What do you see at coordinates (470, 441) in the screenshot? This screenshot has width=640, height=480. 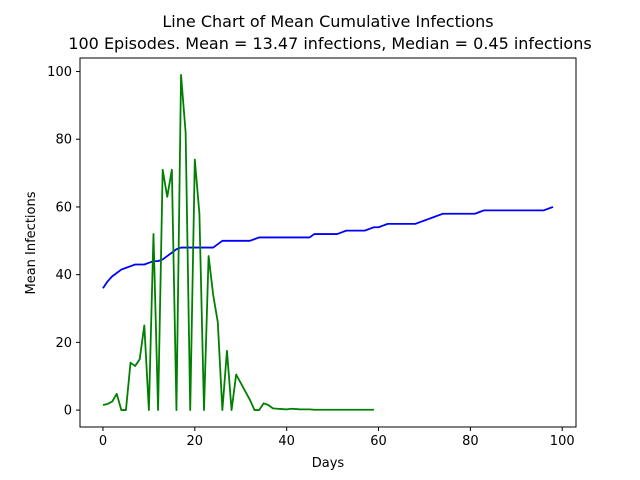 I see `x-tick-label: 80` at bounding box center [470, 441].